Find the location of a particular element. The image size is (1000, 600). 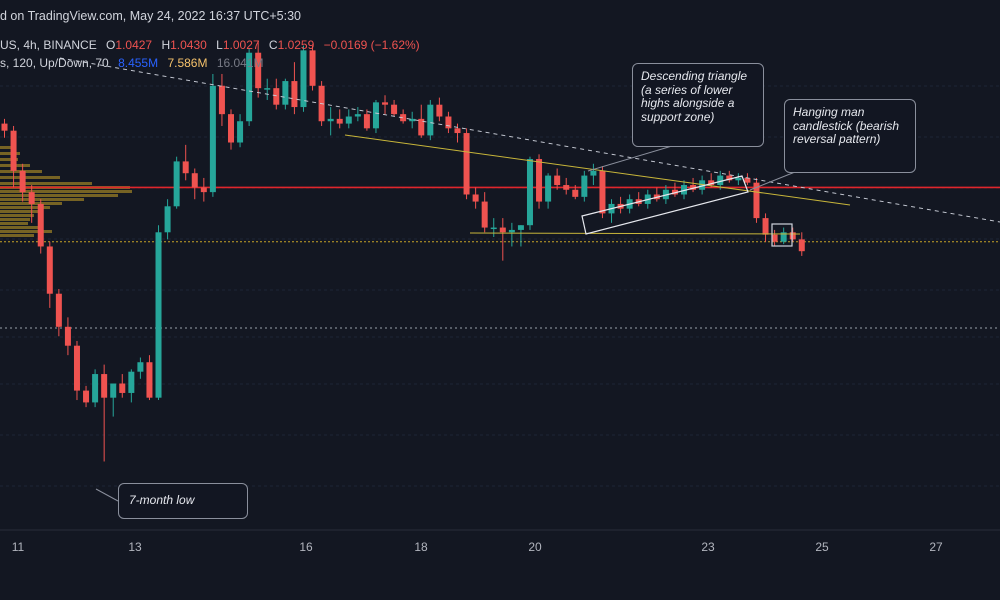

x-tick-label: 27 is located at coordinates (936, 547).